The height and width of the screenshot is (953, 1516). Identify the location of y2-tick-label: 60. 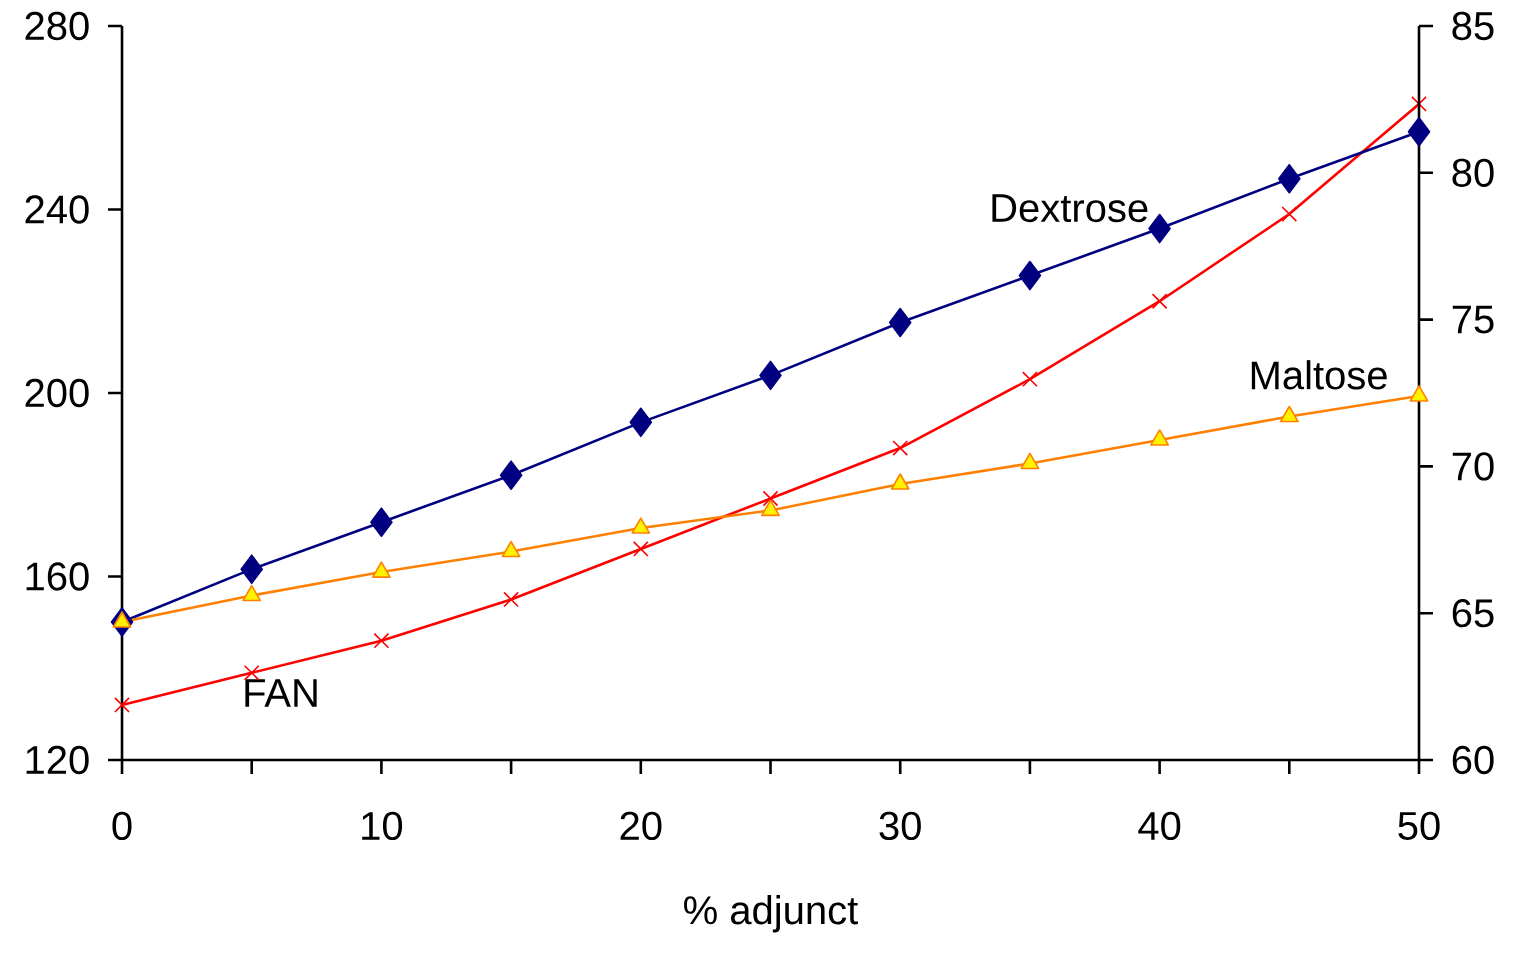
(1473, 760).